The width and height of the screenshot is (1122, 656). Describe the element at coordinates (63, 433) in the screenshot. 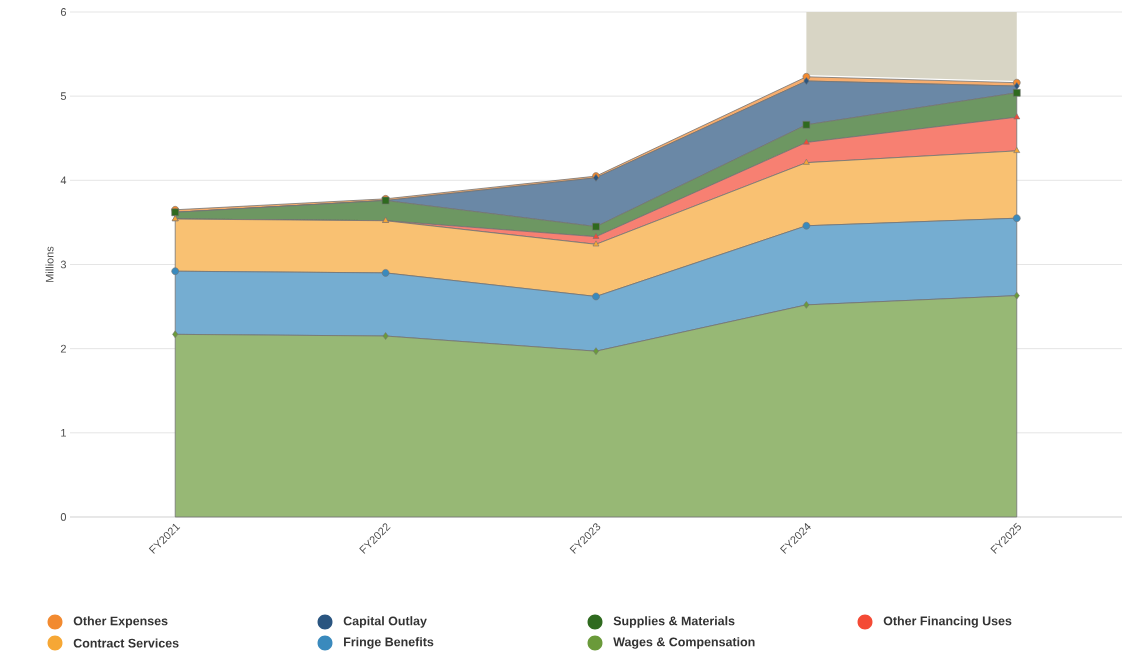

I see `y-tick-label: 1` at that location.